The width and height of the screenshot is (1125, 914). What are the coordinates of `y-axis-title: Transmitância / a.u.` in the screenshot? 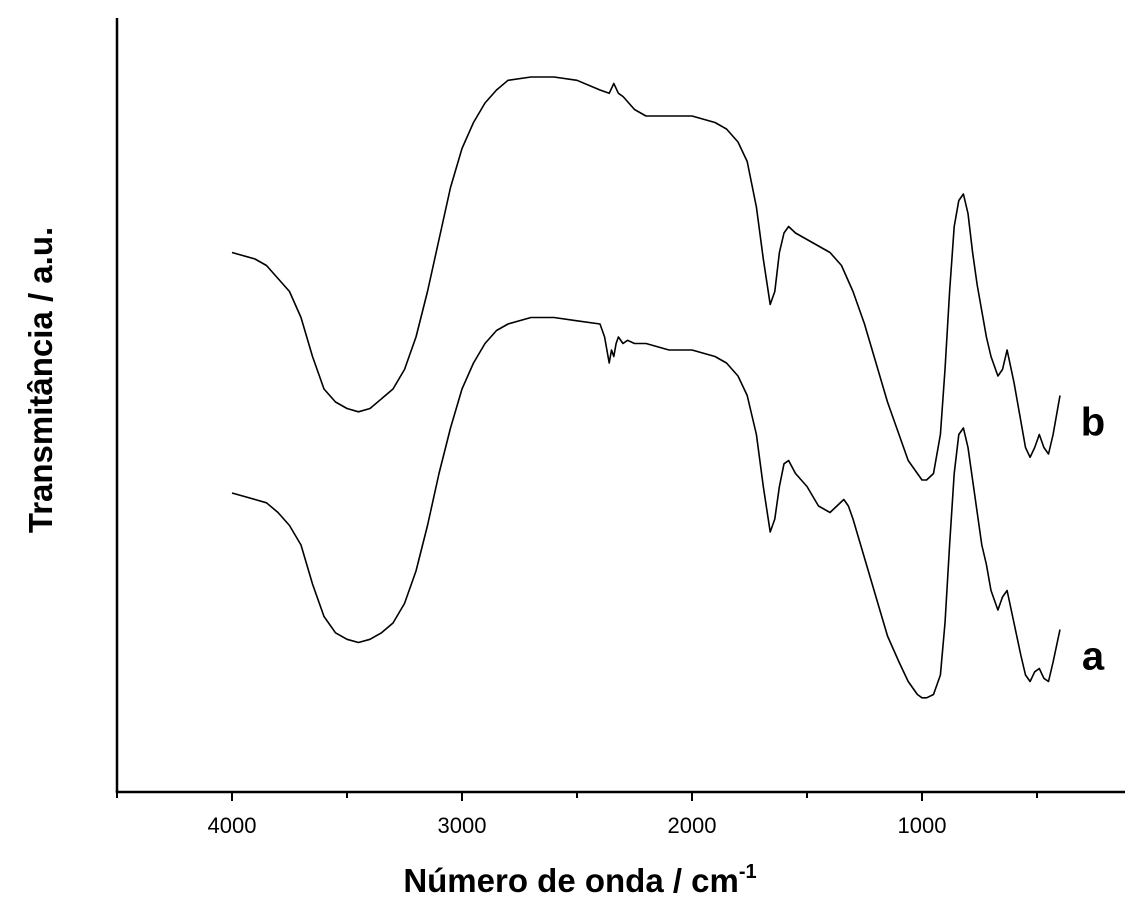 It's located at (40, 380).